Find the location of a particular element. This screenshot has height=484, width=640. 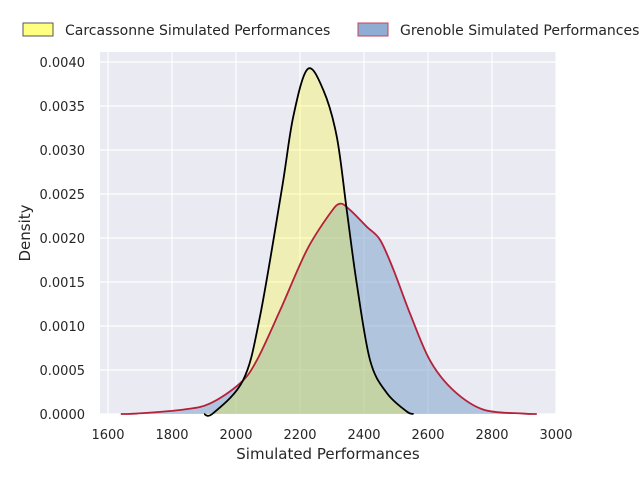

y-tick-label: 0.0030 is located at coordinates (63, 151).